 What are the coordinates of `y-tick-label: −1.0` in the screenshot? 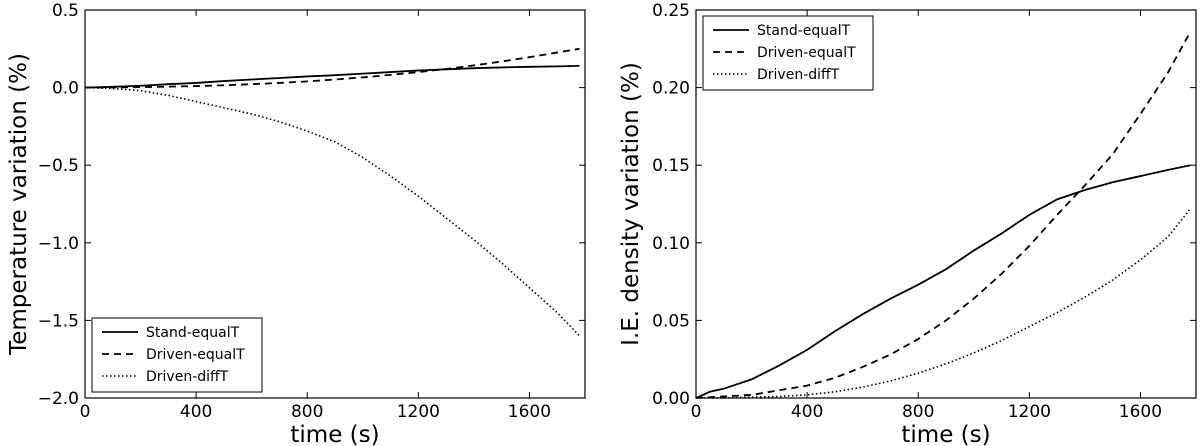 It's located at (58, 244).